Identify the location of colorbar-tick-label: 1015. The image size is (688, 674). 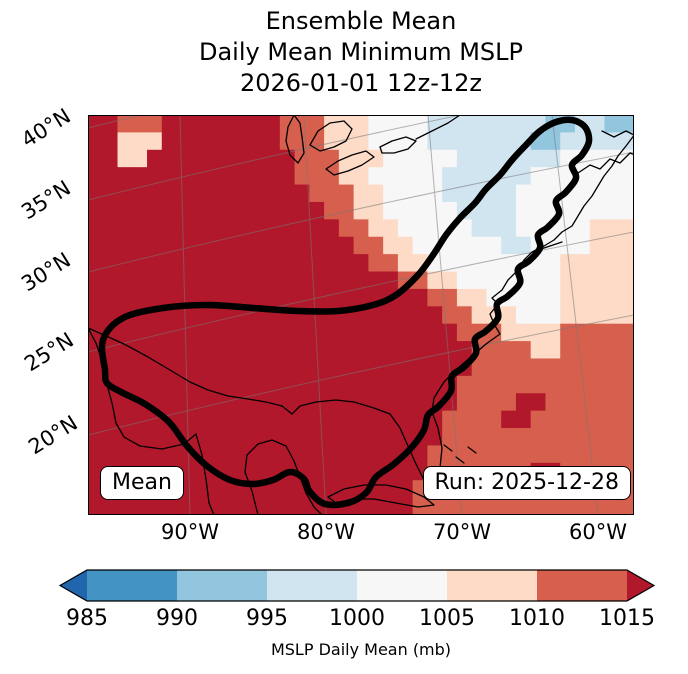
(627, 618).